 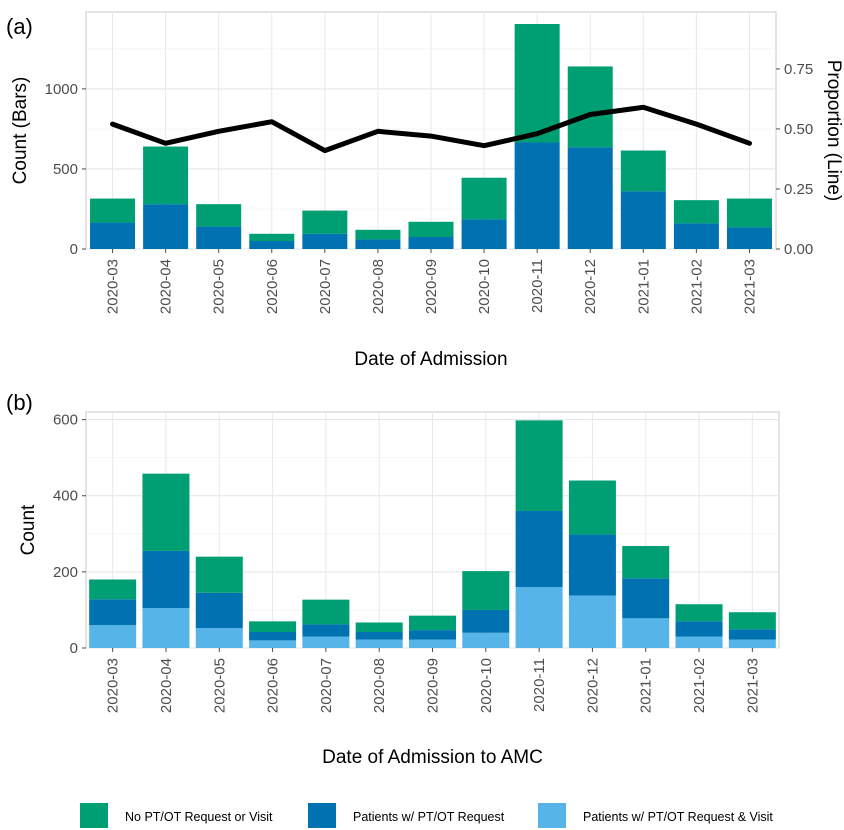 I want to click on x-tick-label: 2020-11, so click(x=537, y=286).